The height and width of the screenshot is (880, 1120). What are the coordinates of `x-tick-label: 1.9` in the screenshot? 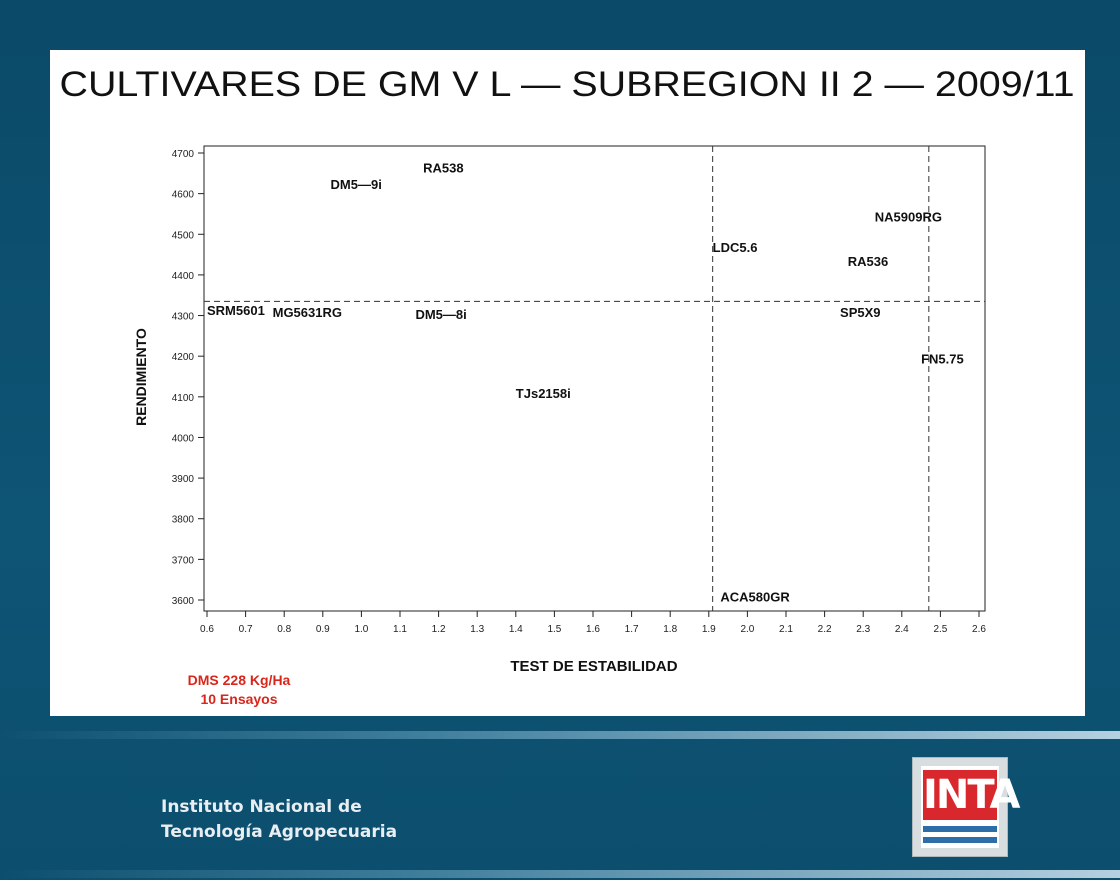 It's located at (709, 629).